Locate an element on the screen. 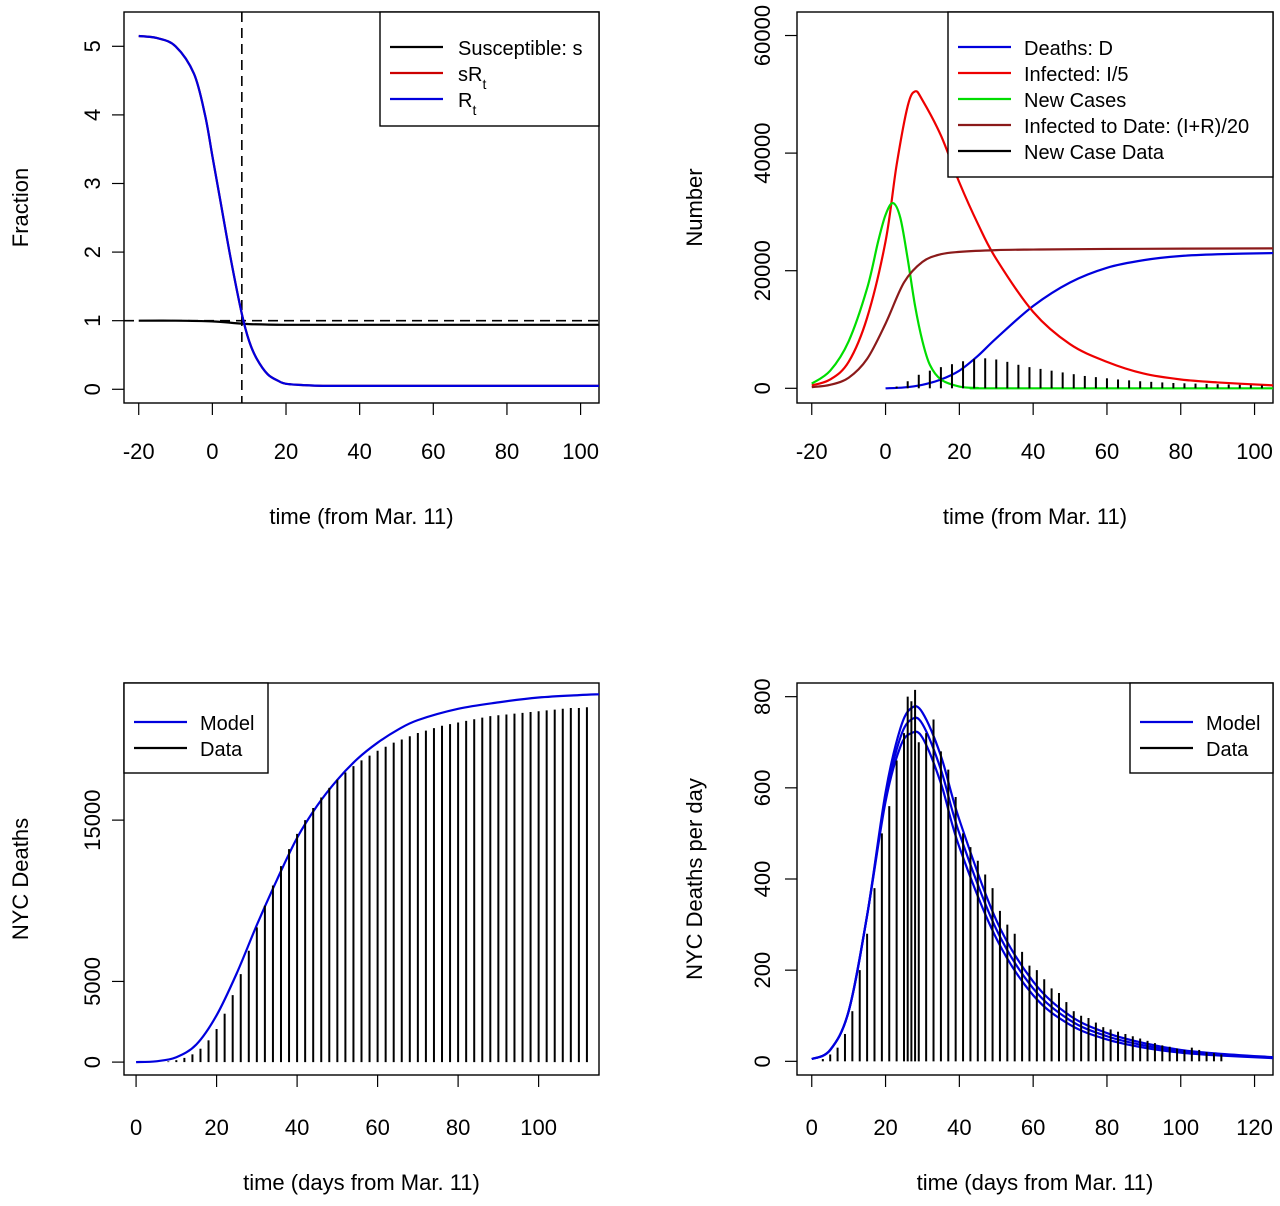 The image size is (1280, 1206). series-line-susceptible-s is located at coordinates (368, 322).